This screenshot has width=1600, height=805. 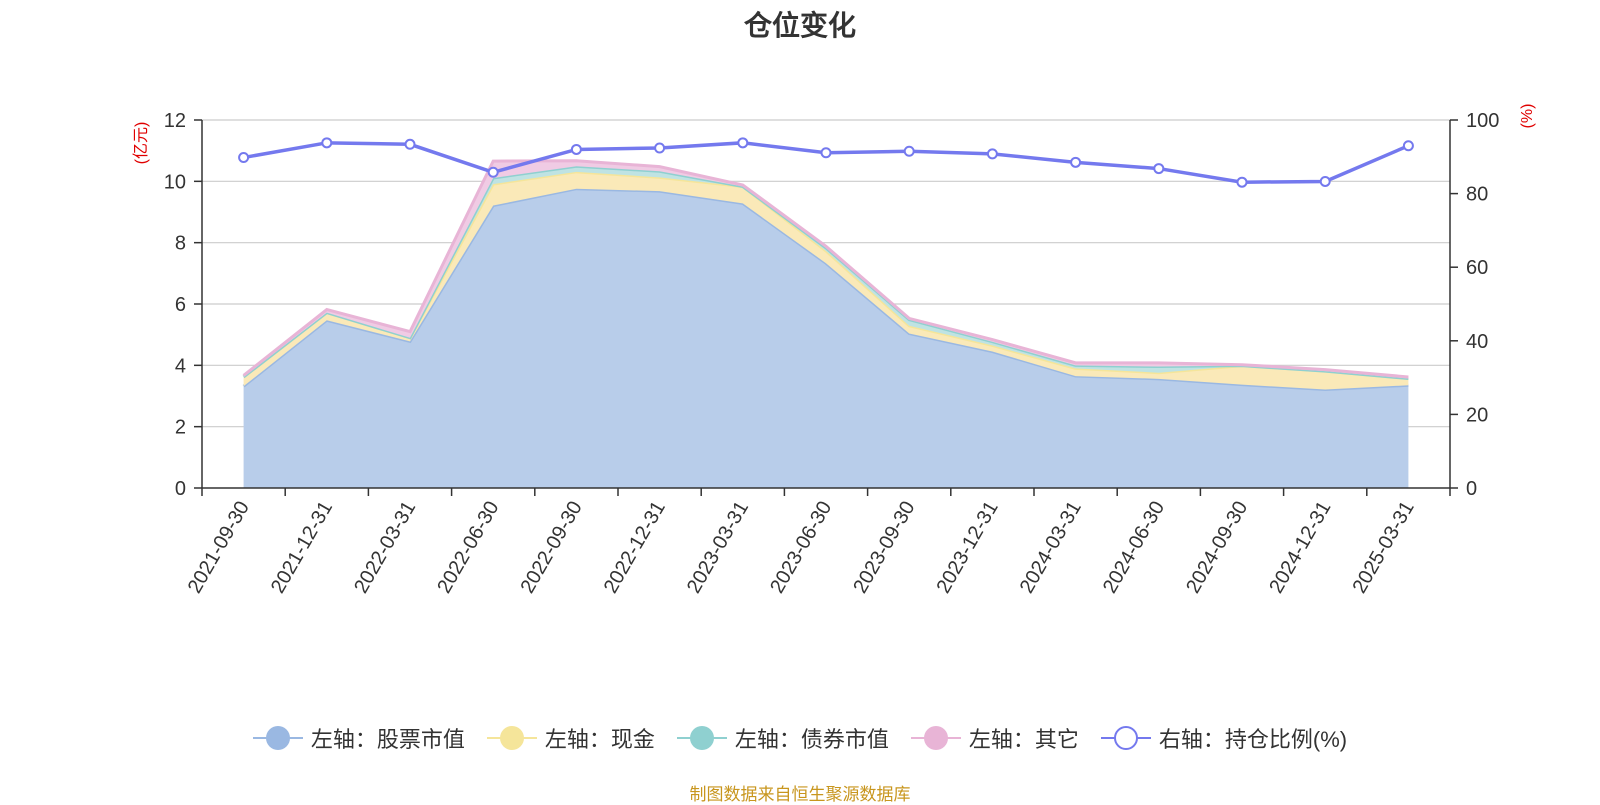 What do you see at coordinates (219, 548) in the screenshot?
I see `x-axis-tick-label: 2021-09-30` at bounding box center [219, 548].